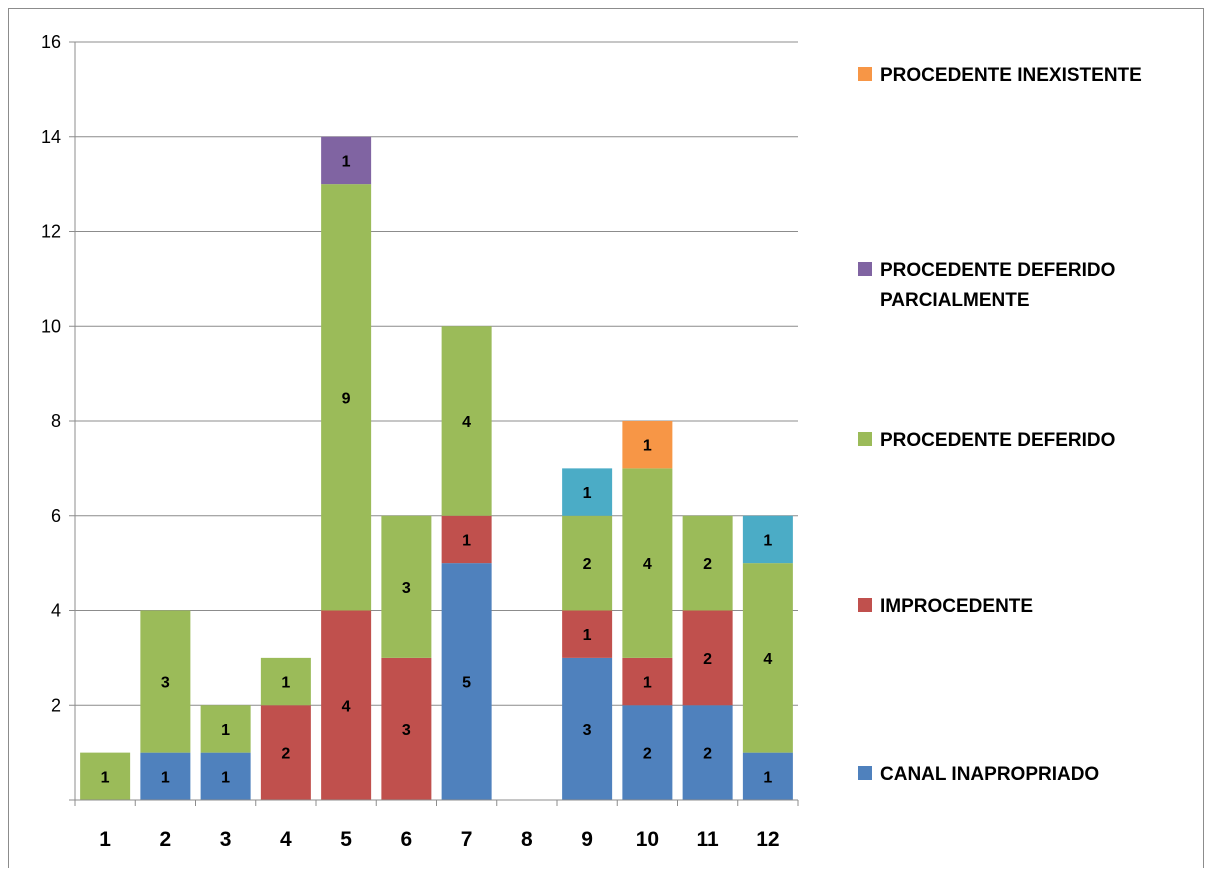 This screenshot has width=1205, height=869. Describe the element at coordinates (105, 839) in the screenshot. I see `x-tick-label: 1` at that location.